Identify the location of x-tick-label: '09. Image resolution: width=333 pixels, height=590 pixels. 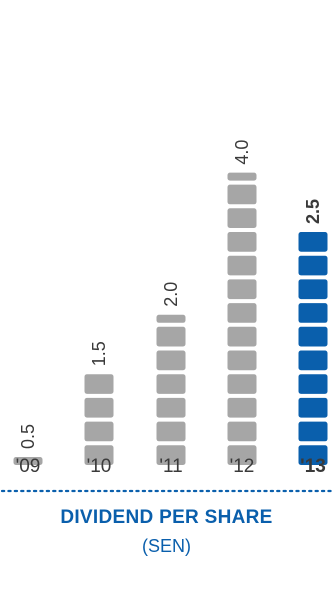
(28, 466).